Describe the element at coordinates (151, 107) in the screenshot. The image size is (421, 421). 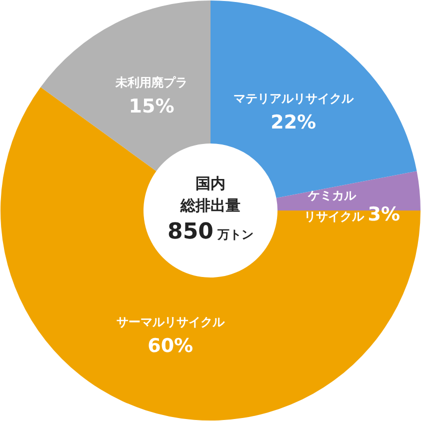
I see `data-label: 15%` at that location.